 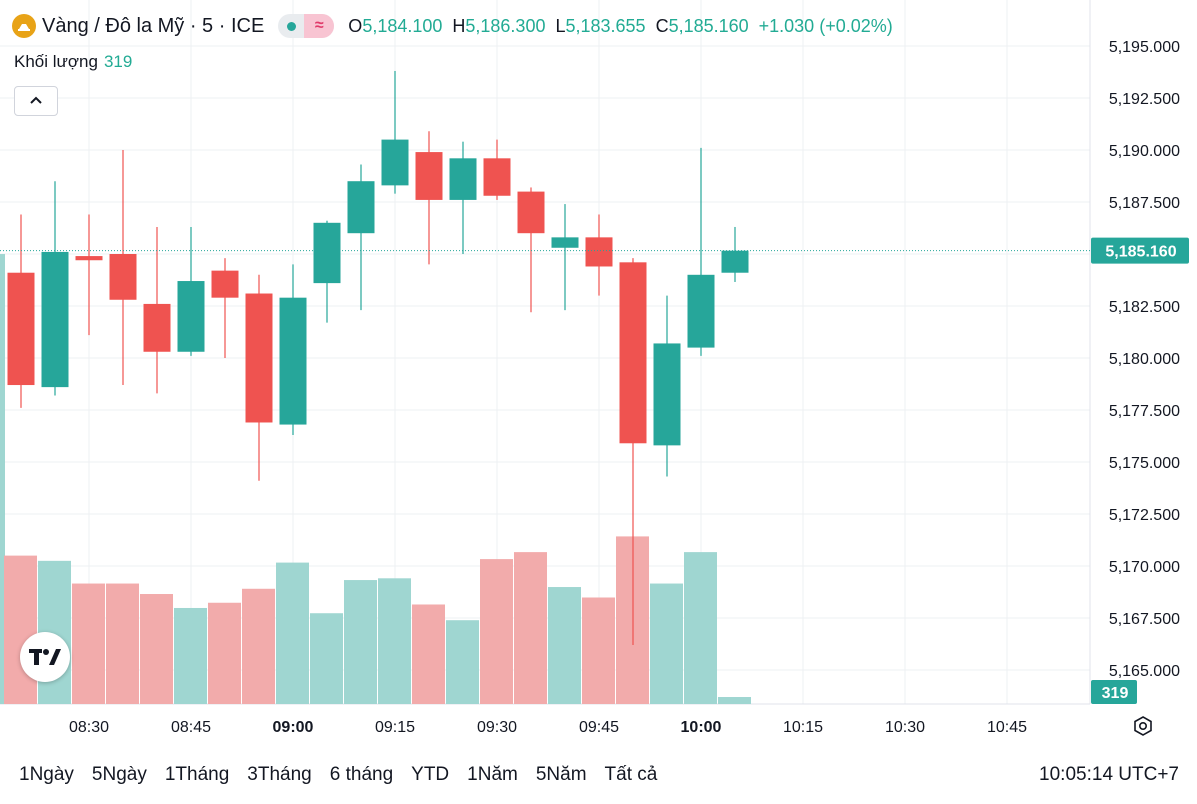 What do you see at coordinates (1109, 774) in the screenshot?
I see `clock: 10:05:14 UTC+7` at bounding box center [1109, 774].